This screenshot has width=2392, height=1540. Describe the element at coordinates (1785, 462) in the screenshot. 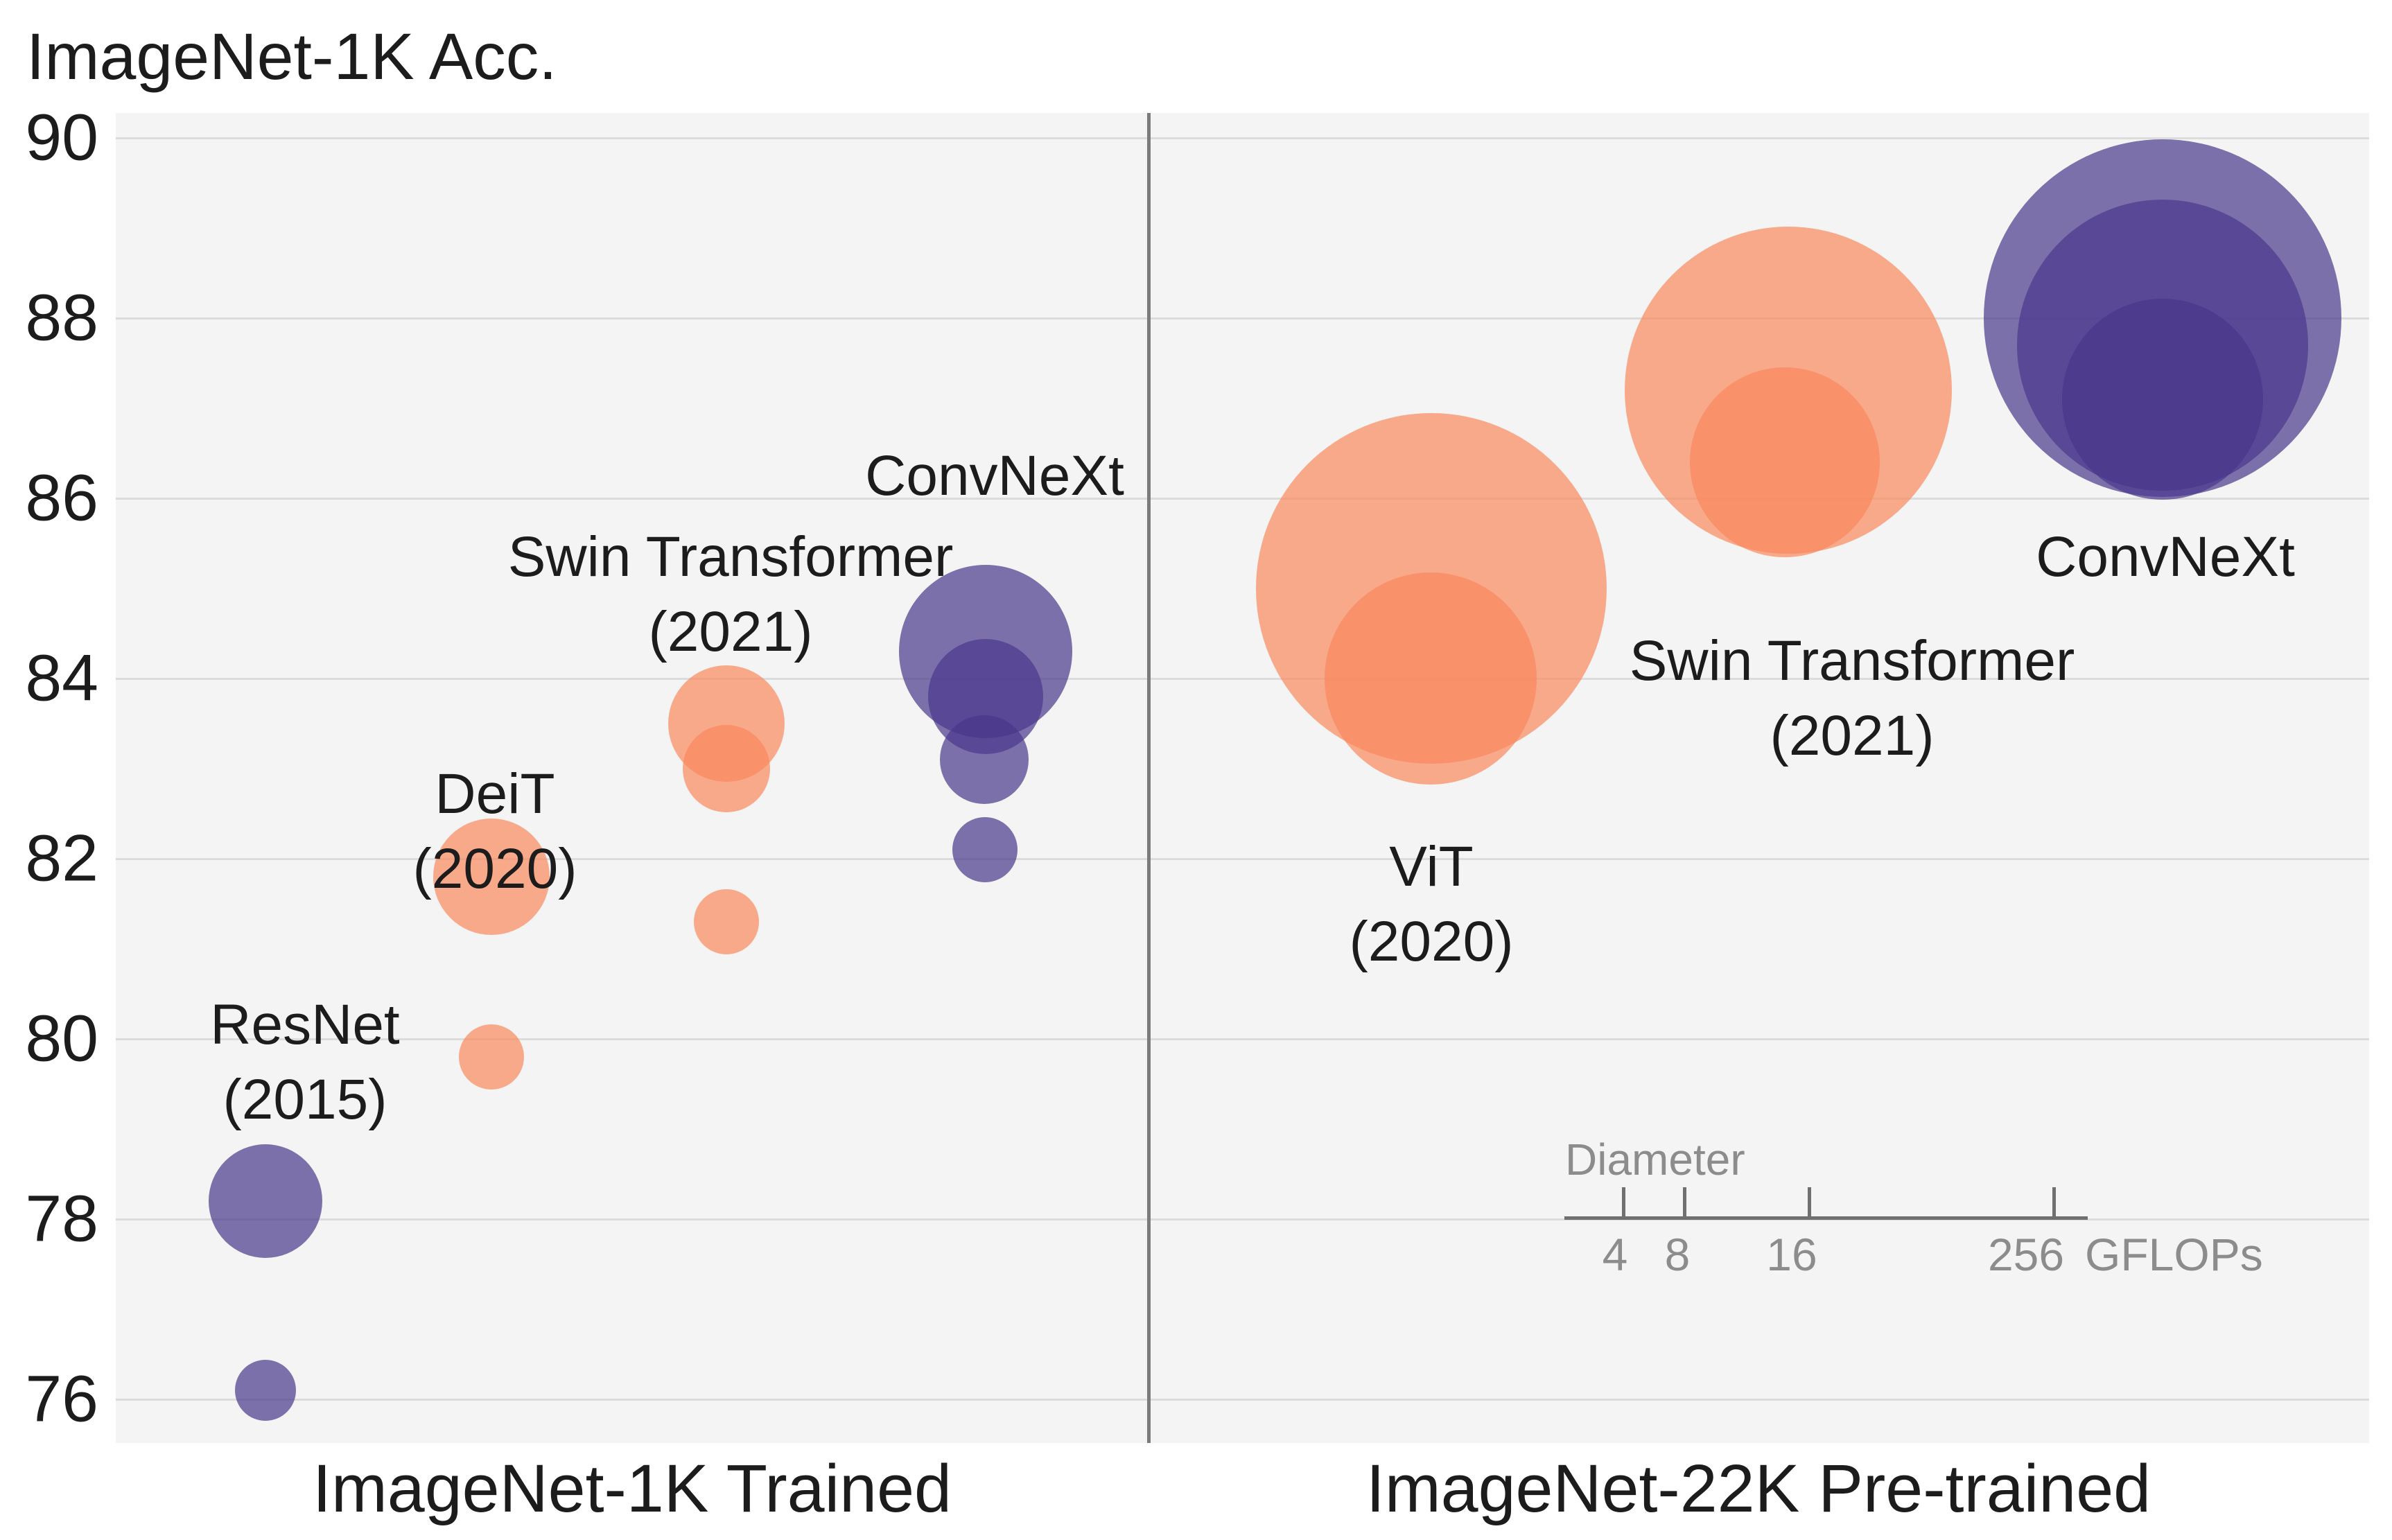

I see `bubble-swin-transformer-2021-86.4` at that location.